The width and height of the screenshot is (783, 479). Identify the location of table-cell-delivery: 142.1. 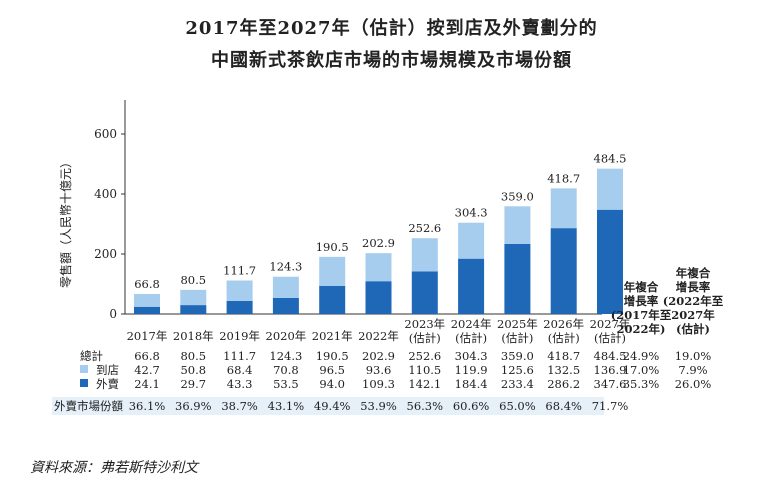
(424, 384).